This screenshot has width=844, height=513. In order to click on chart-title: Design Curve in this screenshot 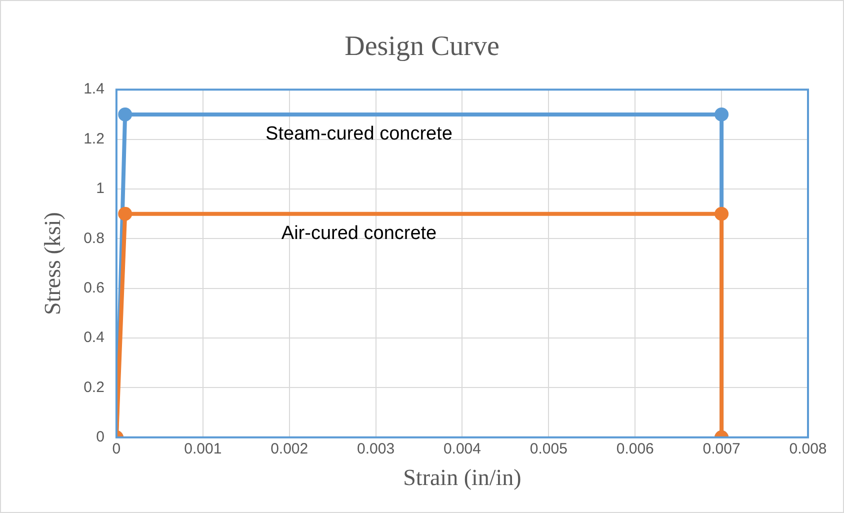, I will do `click(422, 46)`.